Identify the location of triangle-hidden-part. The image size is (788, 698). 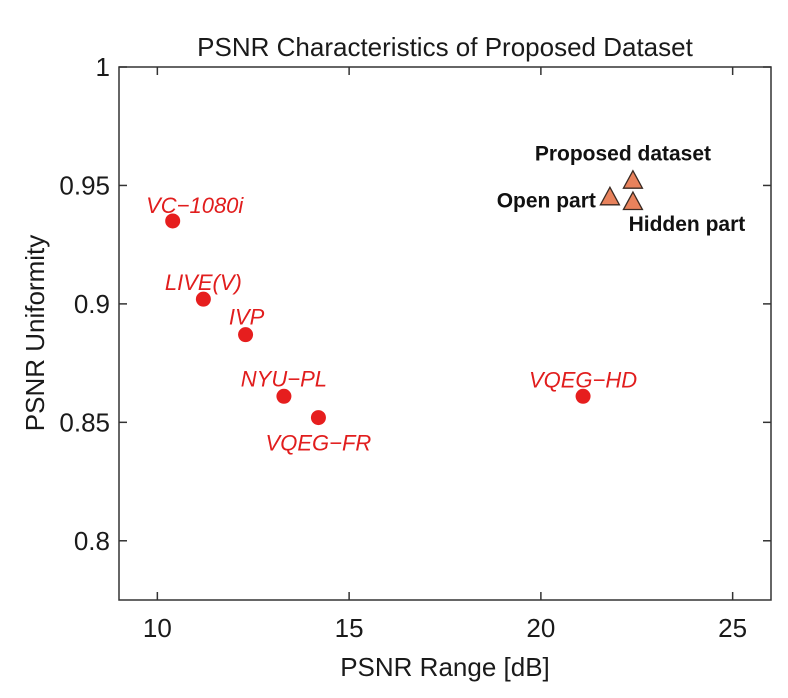
(633, 200).